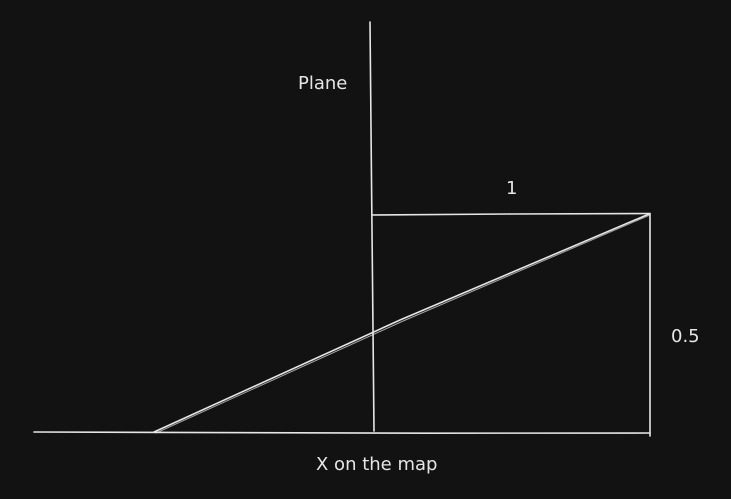 The width and height of the screenshot is (731, 499). What do you see at coordinates (685, 336) in the screenshot?
I see `height-label: 0.5` at bounding box center [685, 336].